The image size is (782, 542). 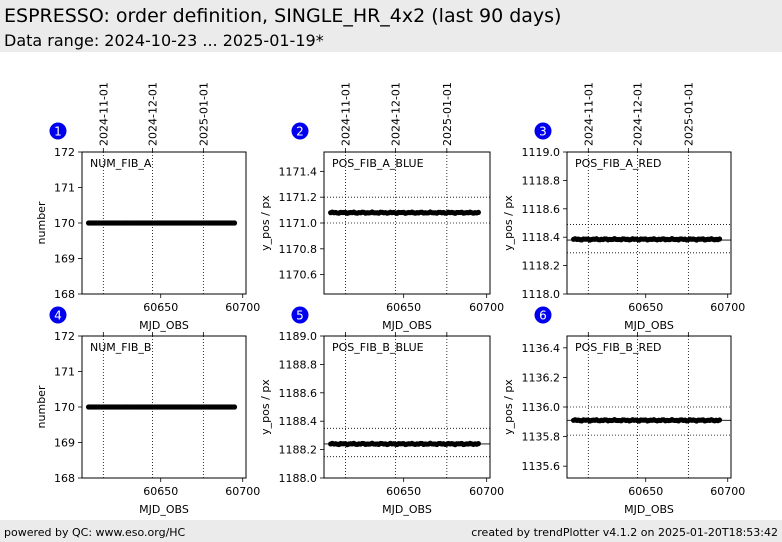 I want to click on y-tick-label: 1135.6, so click(x=541, y=466).